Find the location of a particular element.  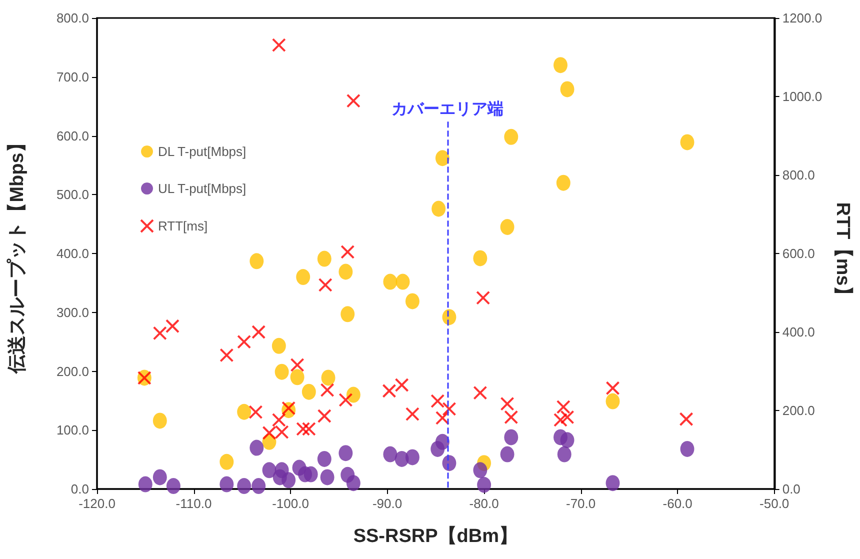

x-tick-label: -90.0 is located at coordinates (387, 503).